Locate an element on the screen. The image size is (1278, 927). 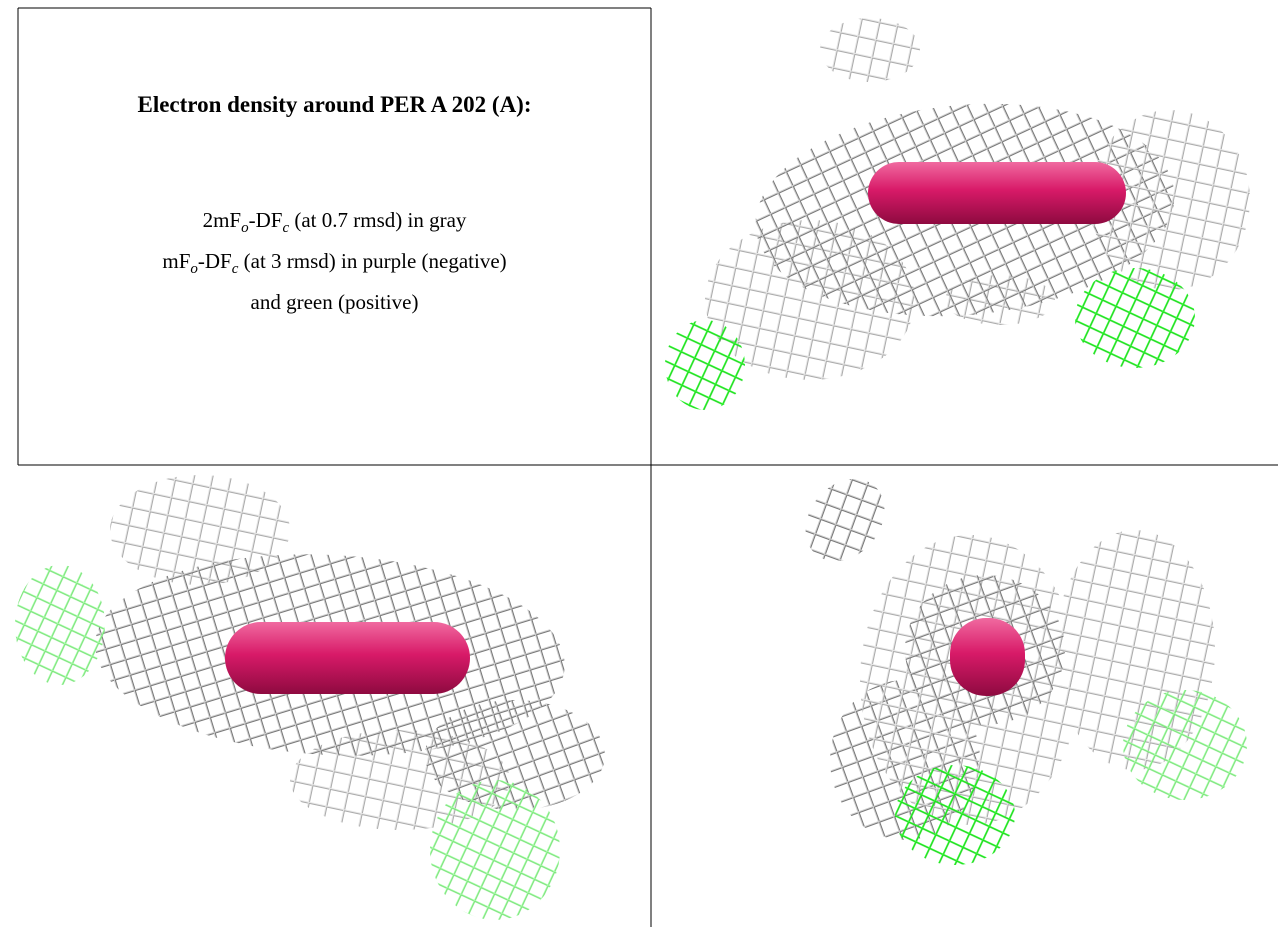
legend-line: and green (positive) is located at coordinates (334, 302).